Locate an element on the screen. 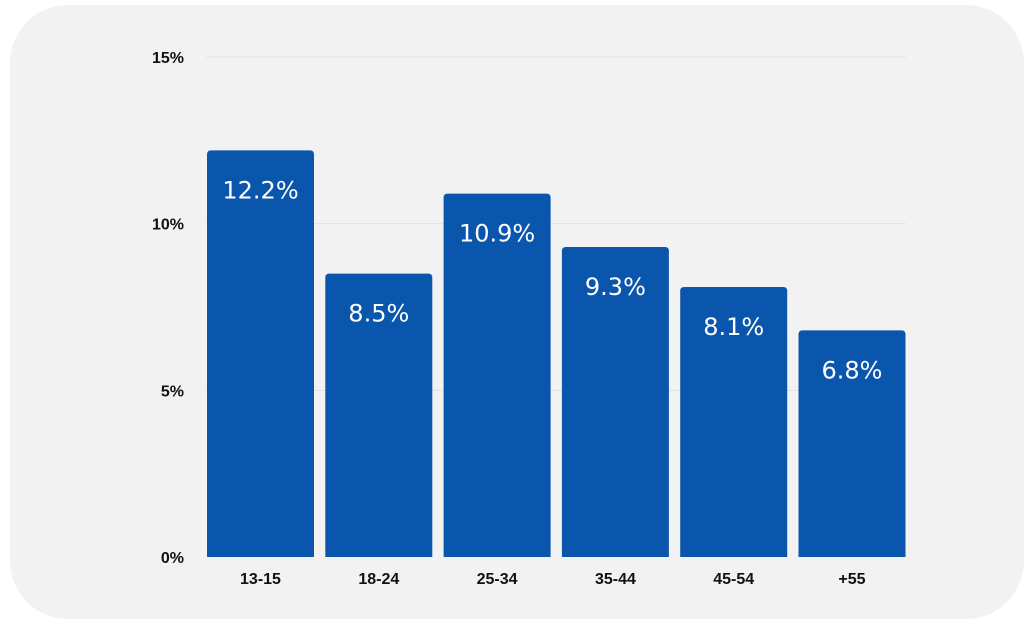 The image size is (1029, 626). bar-value-label: 12.2% is located at coordinates (260, 190).